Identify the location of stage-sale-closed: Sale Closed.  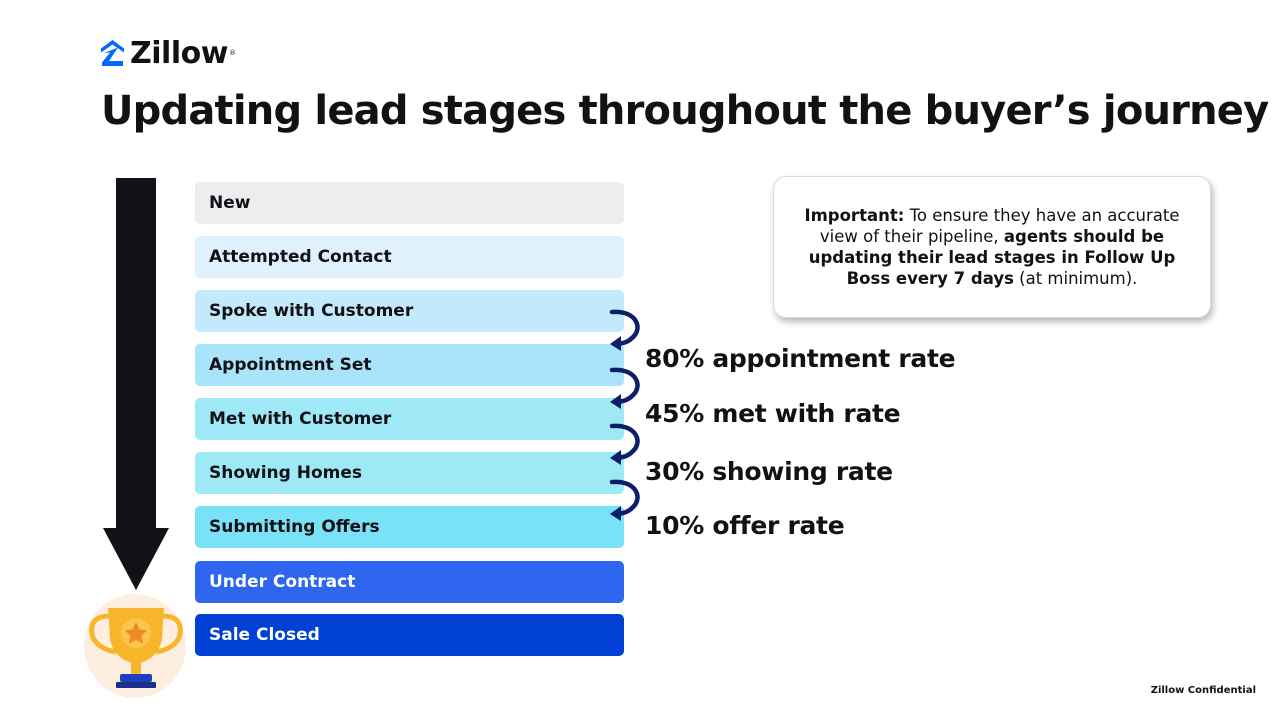
(409, 635).